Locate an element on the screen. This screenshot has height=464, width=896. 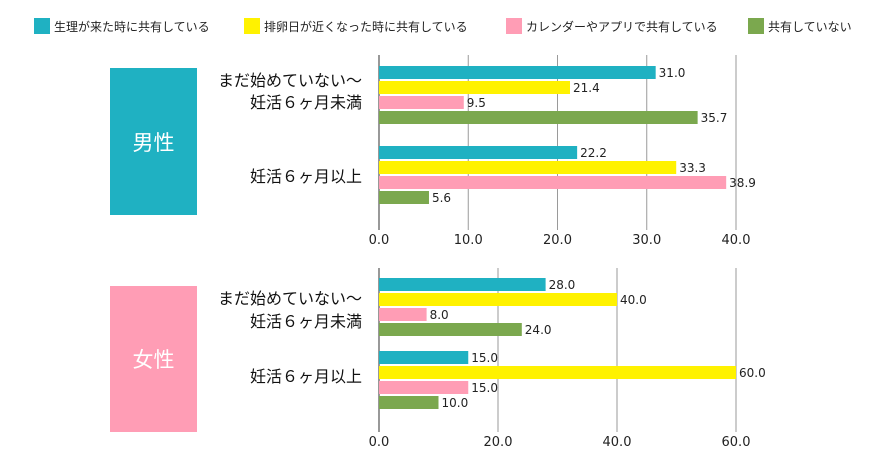
data-label: 9.5 is located at coordinates (476, 103).